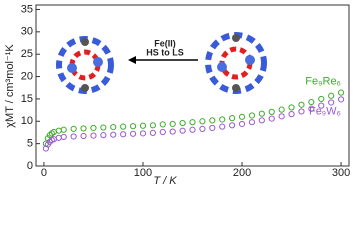 The image size is (353, 240). What do you see at coordinates (165, 181) in the screenshot?
I see `x-axis-label: T / K` at bounding box center [165, 181].